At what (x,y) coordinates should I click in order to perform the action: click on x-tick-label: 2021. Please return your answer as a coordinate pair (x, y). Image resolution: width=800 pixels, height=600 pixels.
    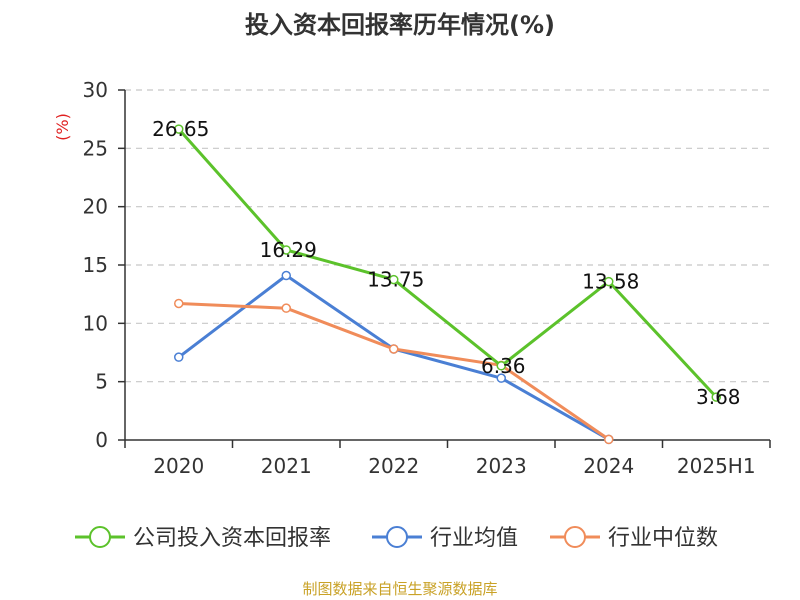
    Looking at the image, I should click on (286, 466).